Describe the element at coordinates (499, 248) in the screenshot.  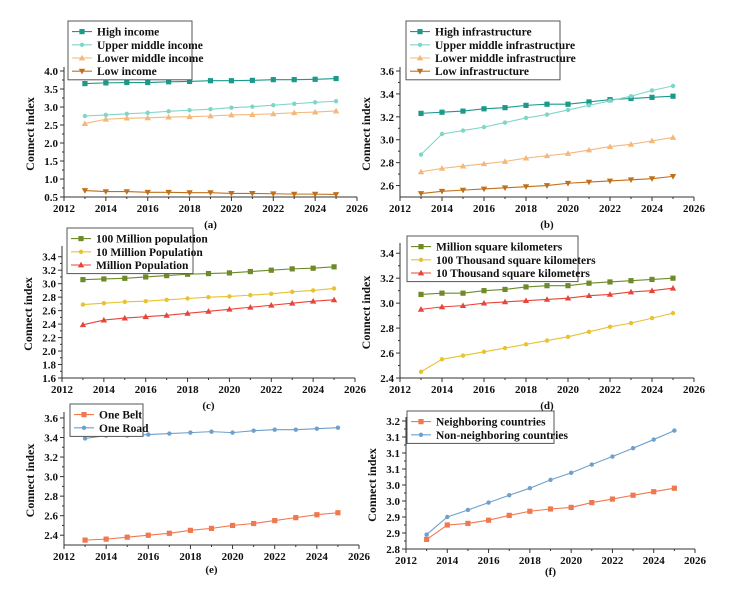
I see `legend-label: Million square kilometers` at that location.